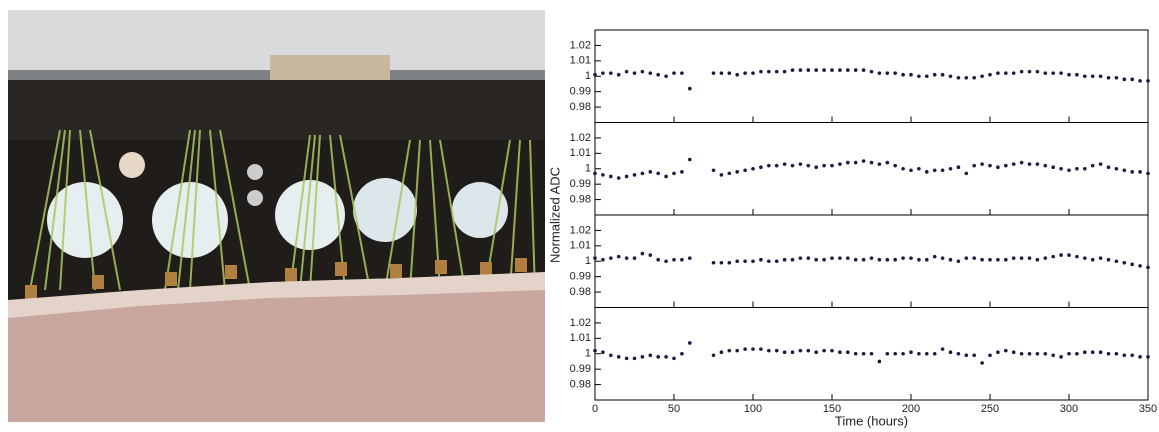  What do you see at coordinates (990, 409) in the screenshot?
I see `x-tick-label: 250` at bounding box center [990, 409].